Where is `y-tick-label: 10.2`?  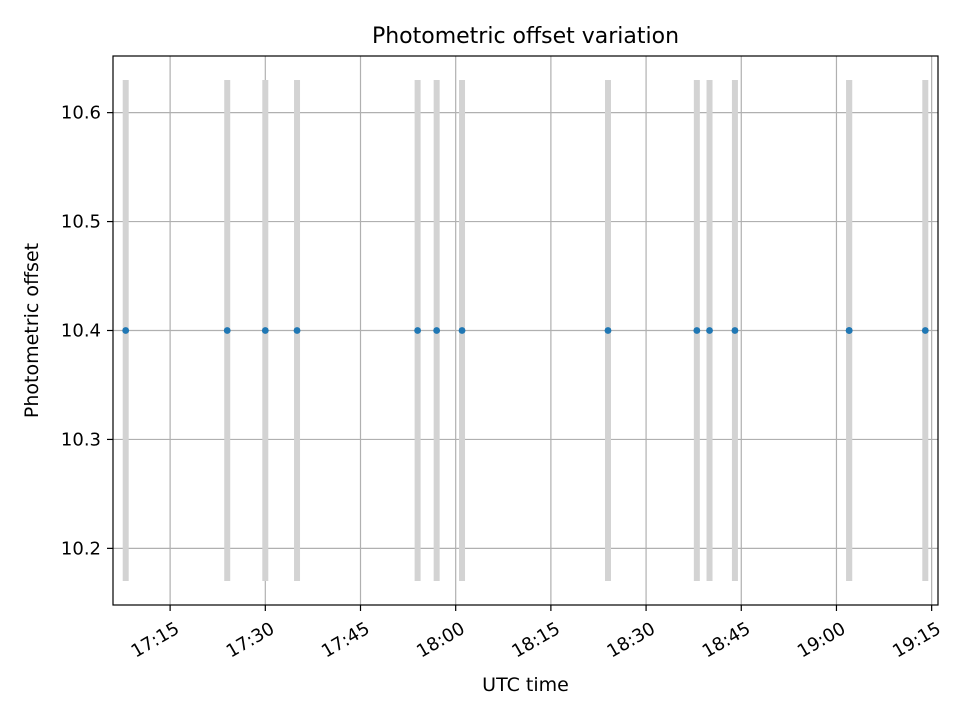 y-tick-label: 10.2 is located at coordinates (81, 548).